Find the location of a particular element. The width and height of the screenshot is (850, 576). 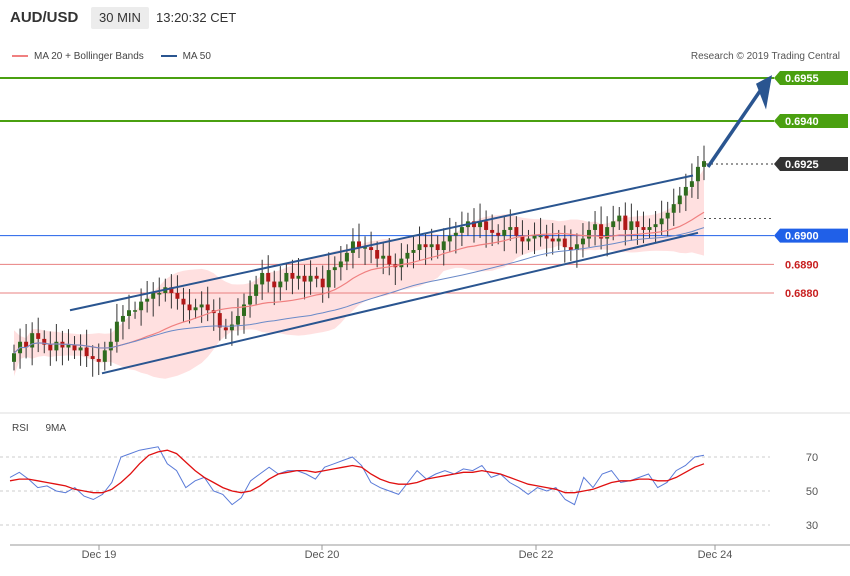

rsi-tick-label: 50 is located at coordinates (812, 492).